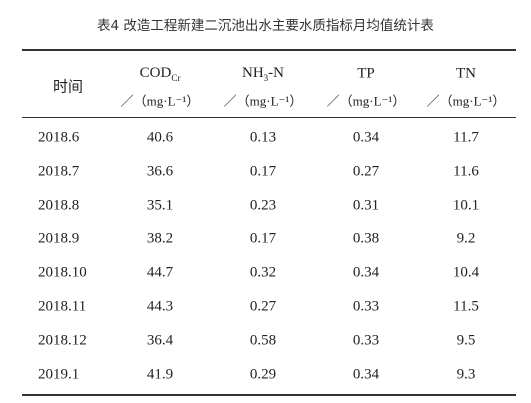 The height and width of the screenshot is (403, 531). I want to click on value-cell: 0.29, so click(263, 374).